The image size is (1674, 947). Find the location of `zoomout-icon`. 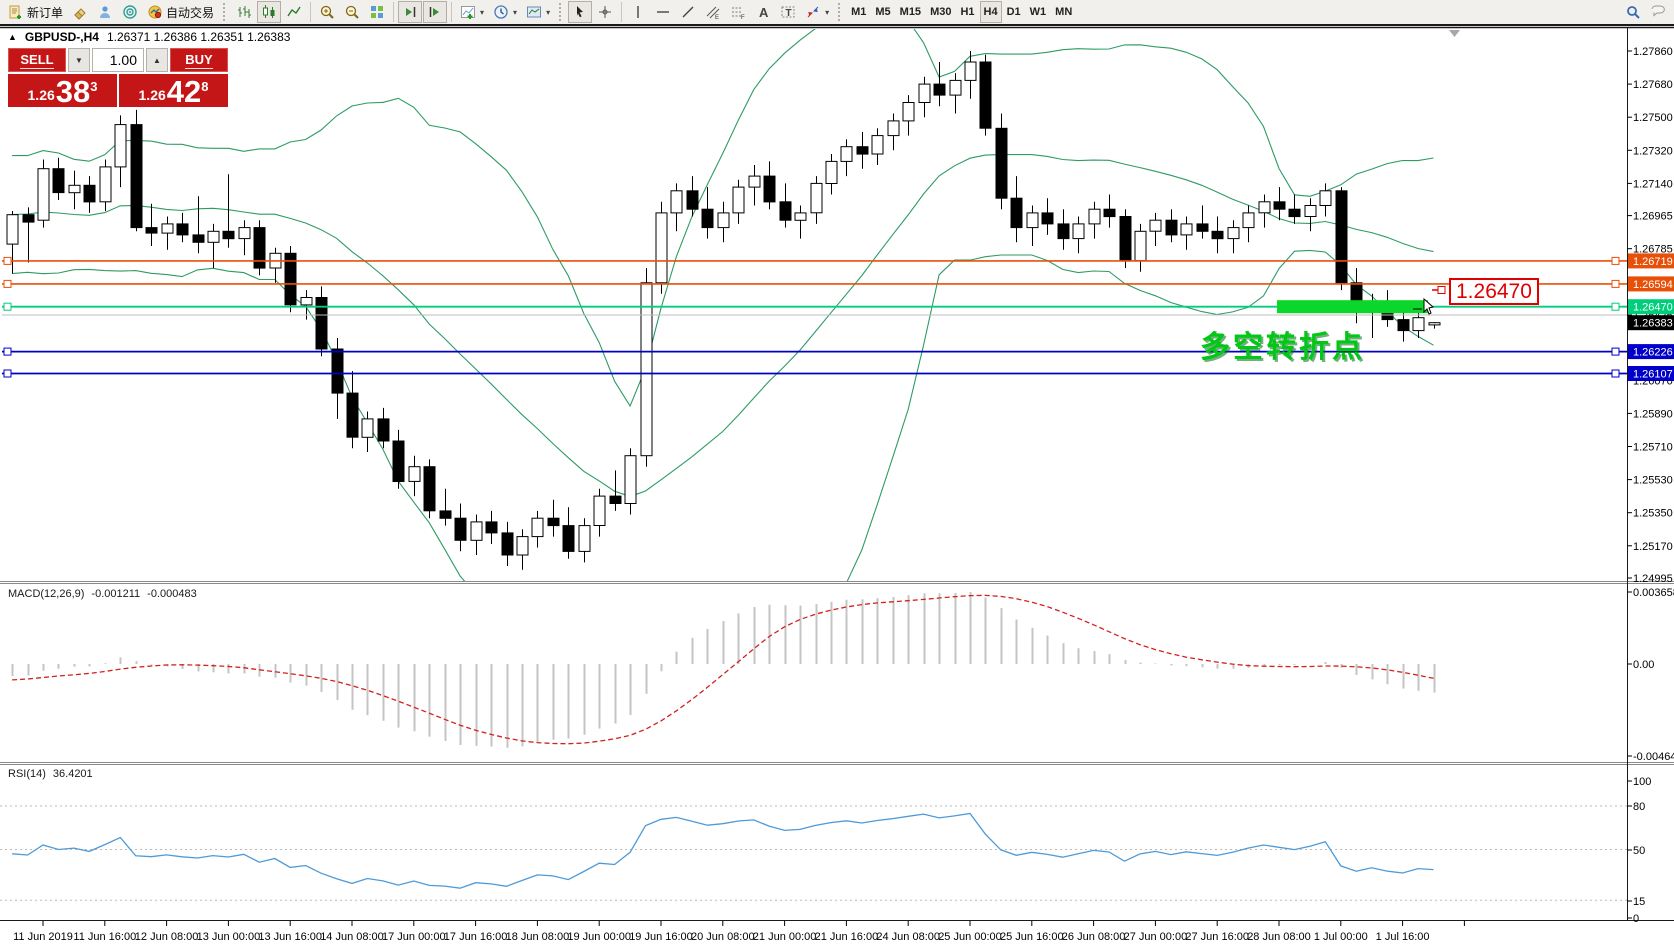

zoomout-icon is located at coordinates (352, 12).